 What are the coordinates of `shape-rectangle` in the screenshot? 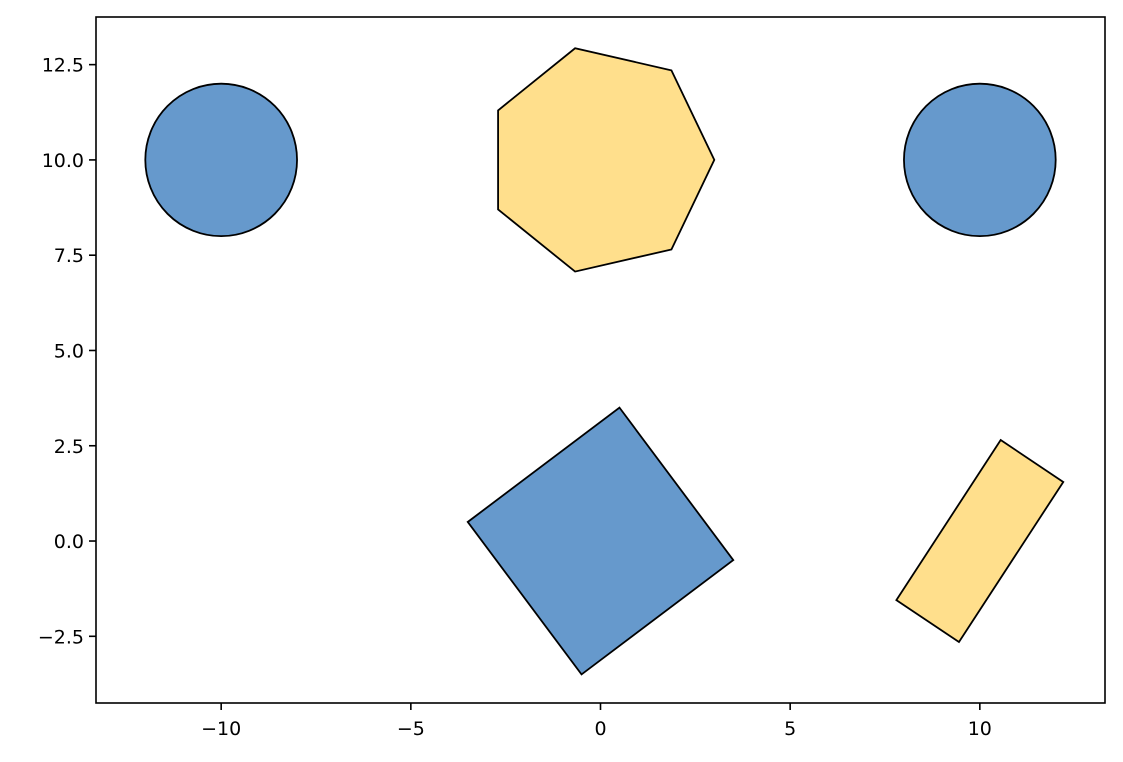 It's located at (980, 541).